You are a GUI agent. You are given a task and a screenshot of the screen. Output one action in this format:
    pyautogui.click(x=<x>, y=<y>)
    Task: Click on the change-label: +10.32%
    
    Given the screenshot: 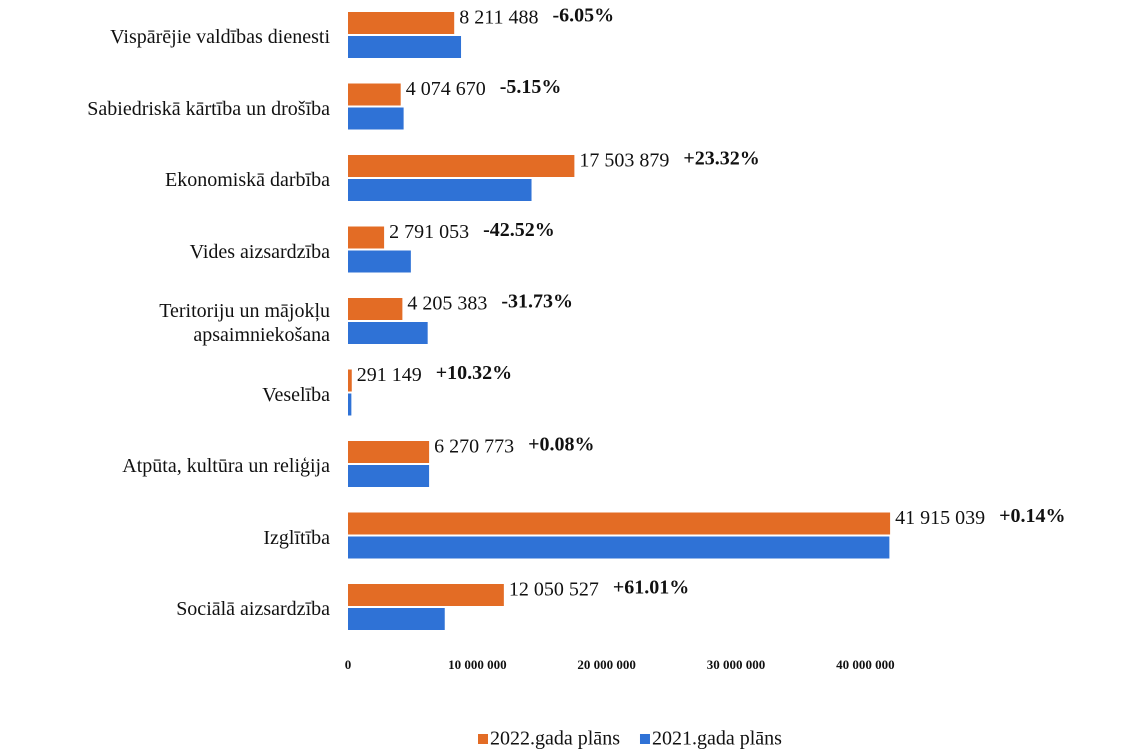 What is the action you would take?
    pyautogui.click(x=474, y=373)
    